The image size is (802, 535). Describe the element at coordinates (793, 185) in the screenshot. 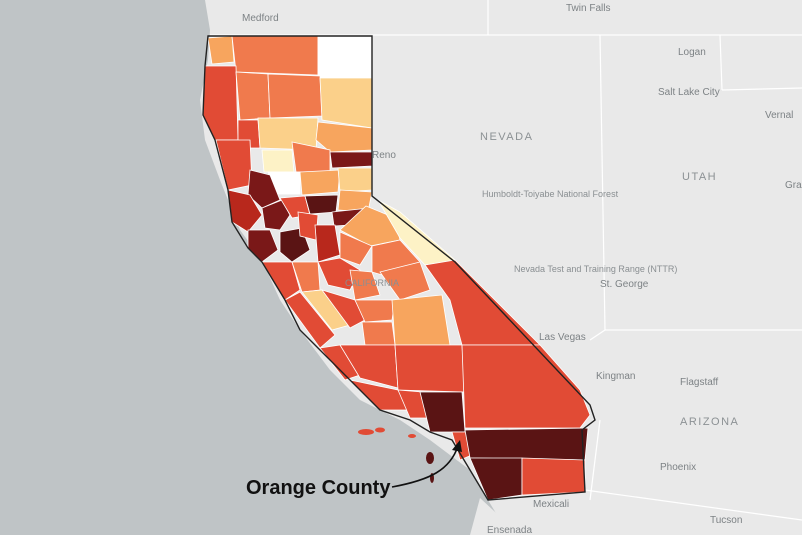

I see `city-gra: Gra` at that location.